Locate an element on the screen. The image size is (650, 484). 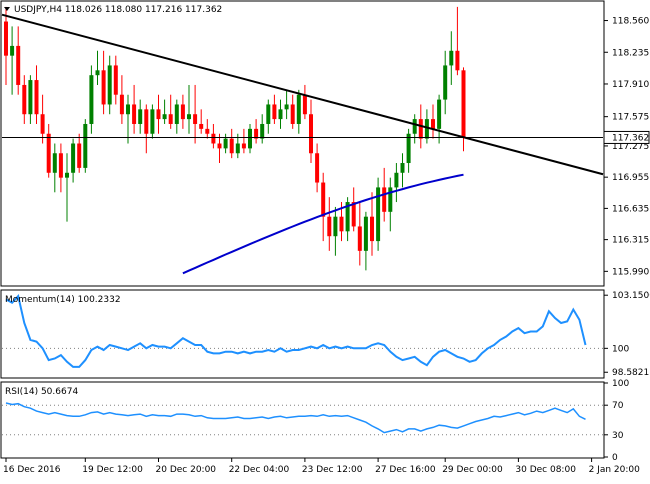
price-tick-label: 118.560 is located at coordinates (630, 22).